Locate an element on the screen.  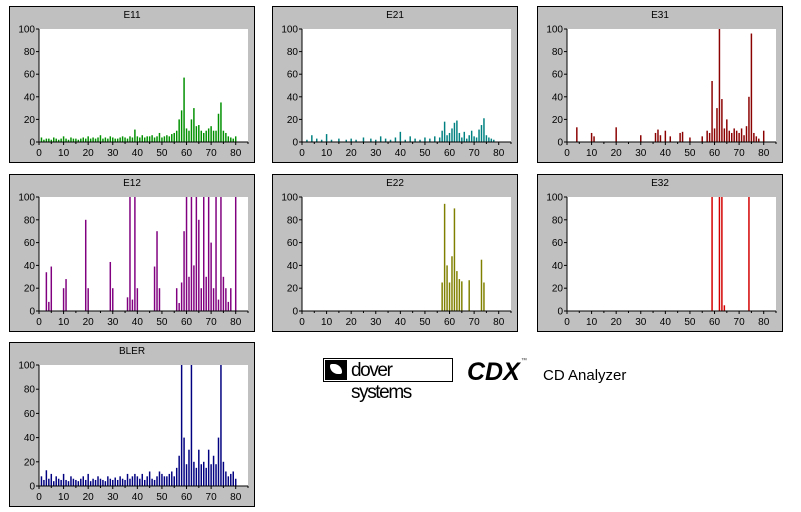
x-tick-label: 20 is located at coordinates (617, 153).